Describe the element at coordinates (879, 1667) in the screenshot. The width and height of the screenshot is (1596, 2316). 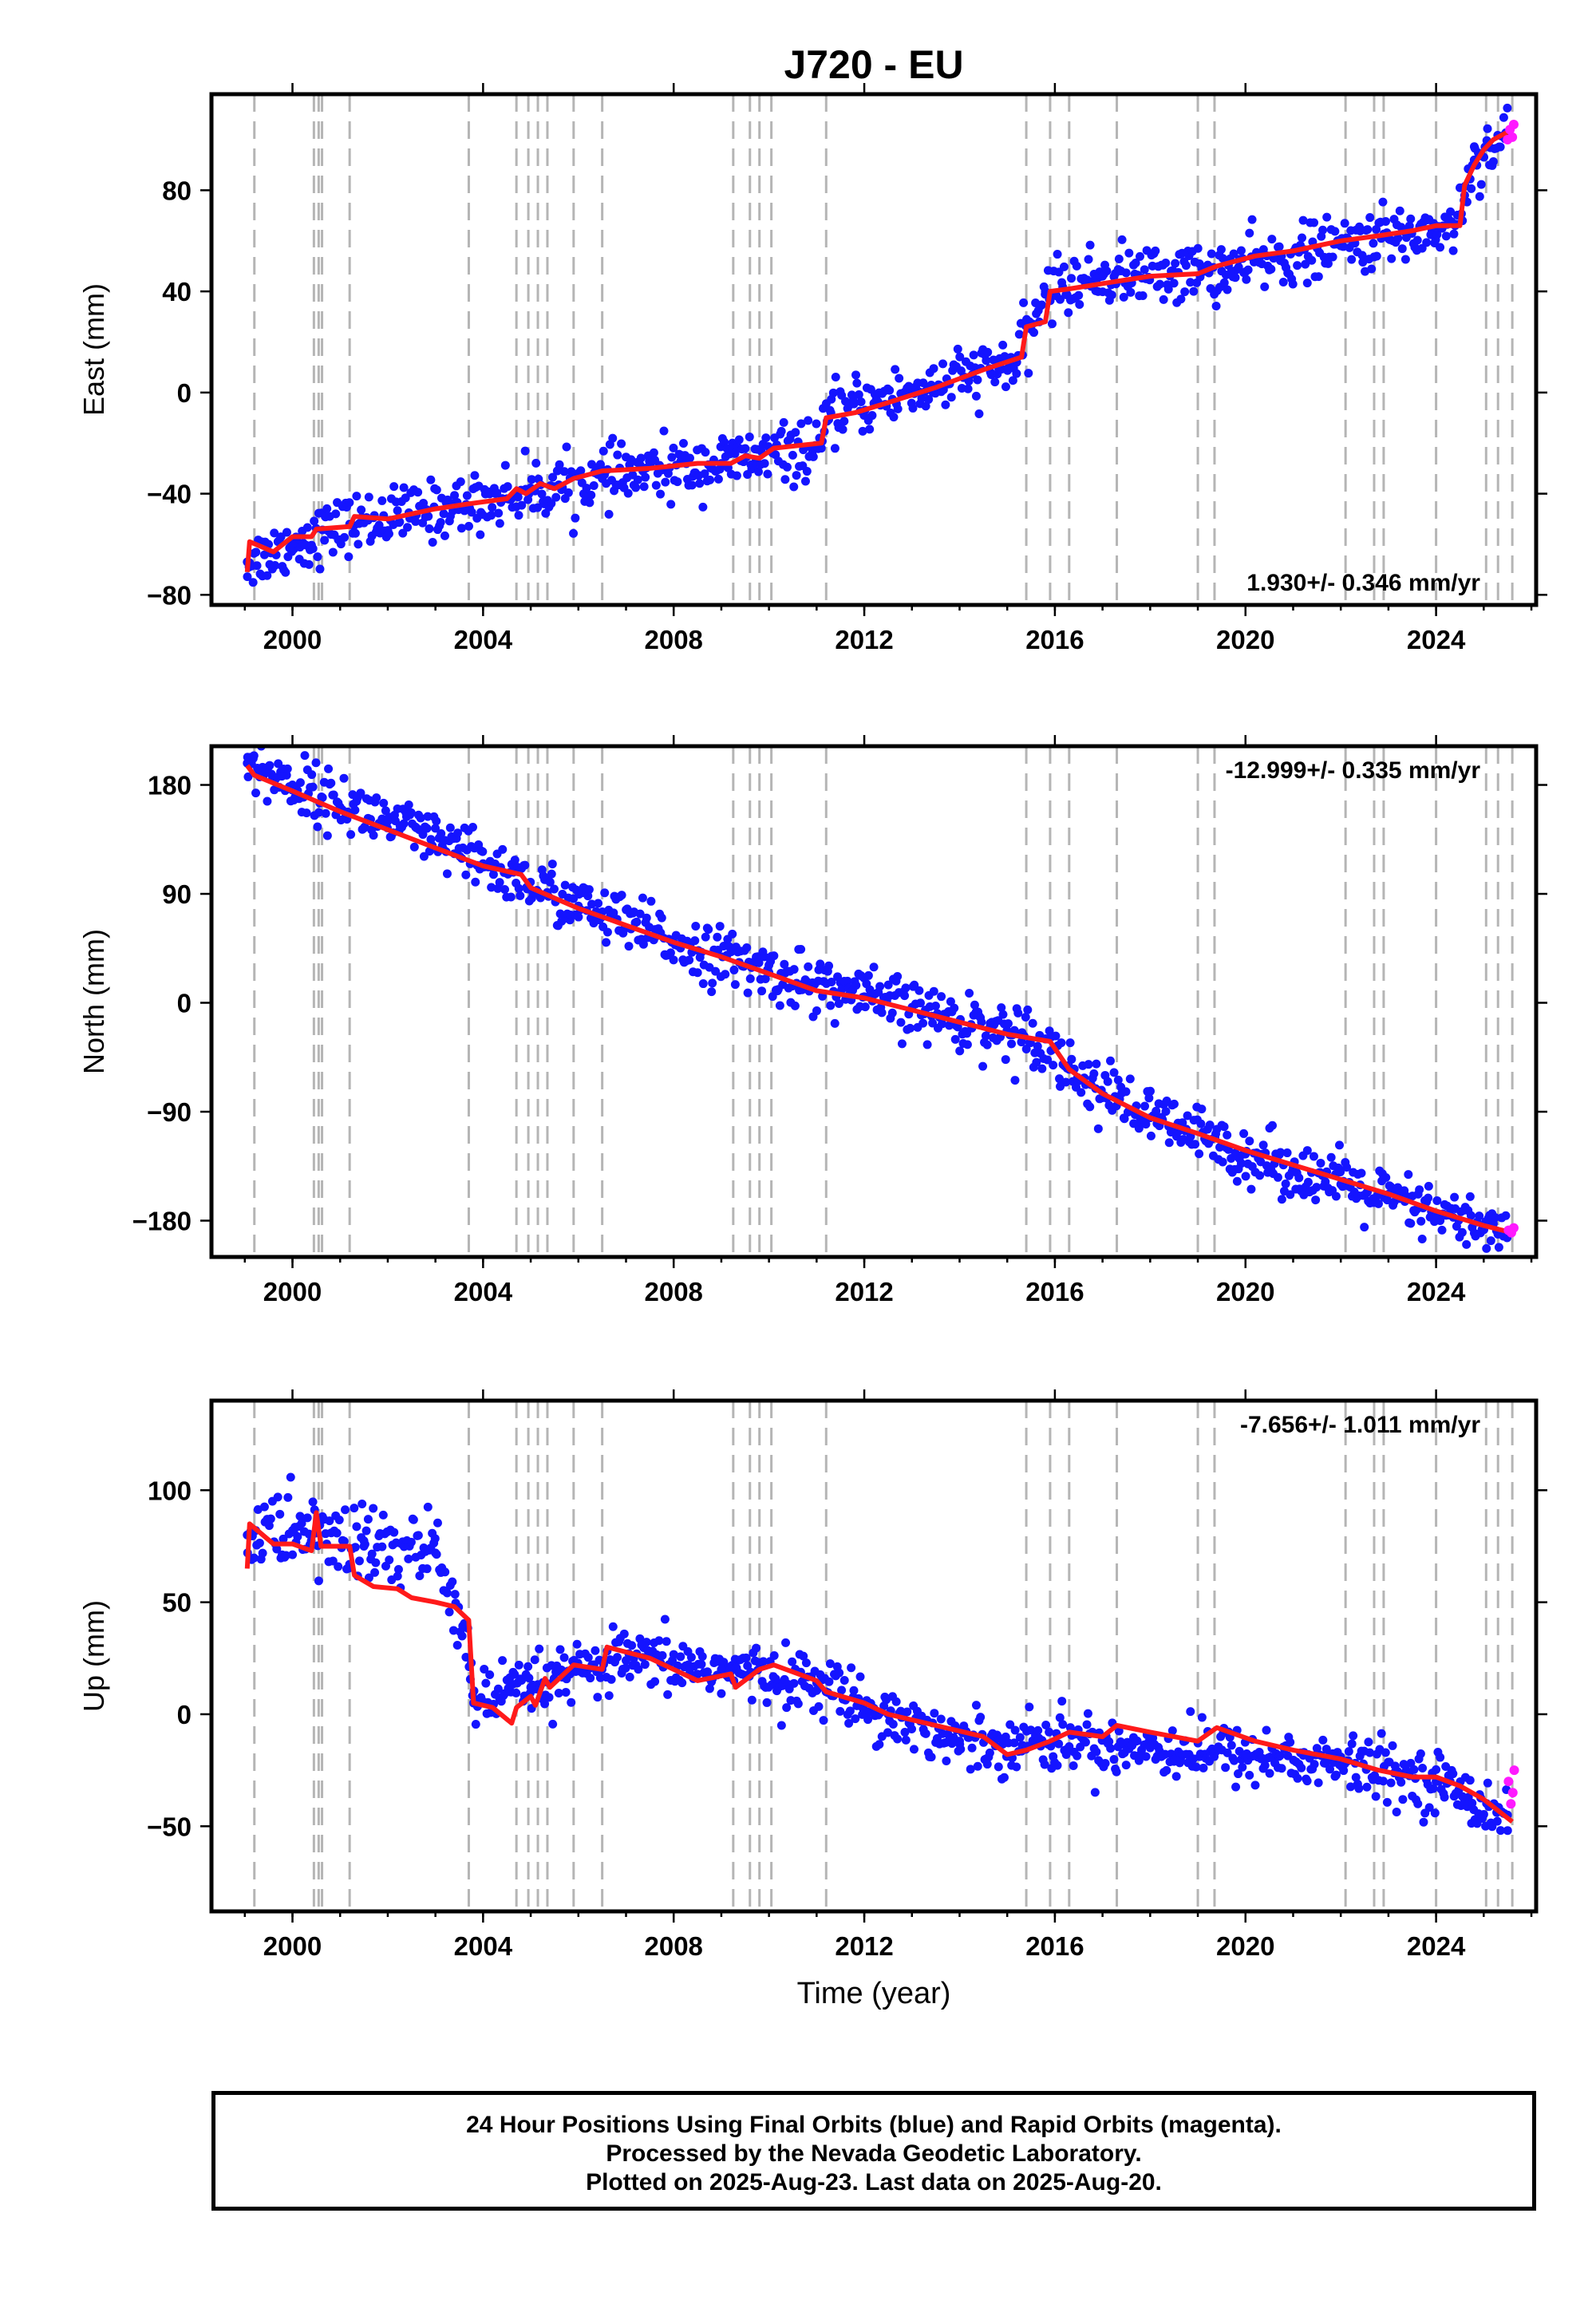
I see `trend-fit-line` at that location.